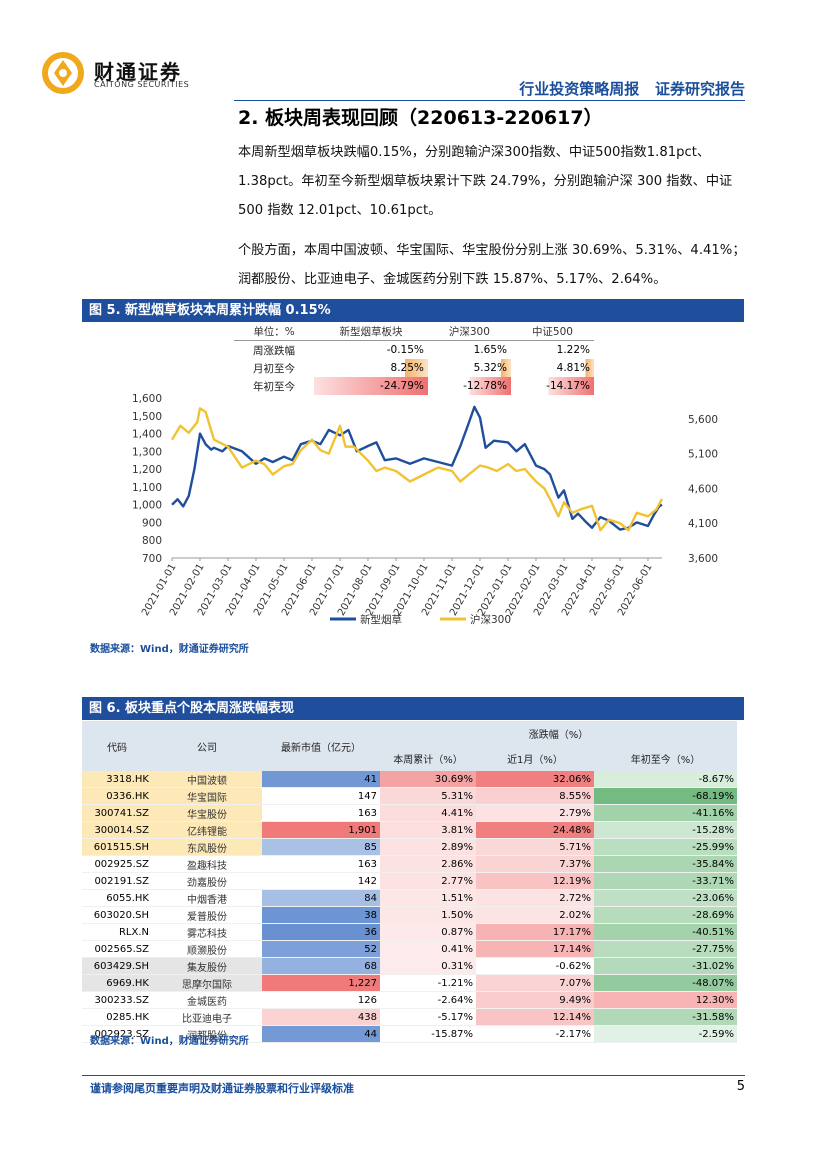 This screenshot has width=827, height=1169. What do you see at coordinates (428, 983) in the screenshot?
I see `stock-week-change: -1.21%` at bounding box center [428, 983].